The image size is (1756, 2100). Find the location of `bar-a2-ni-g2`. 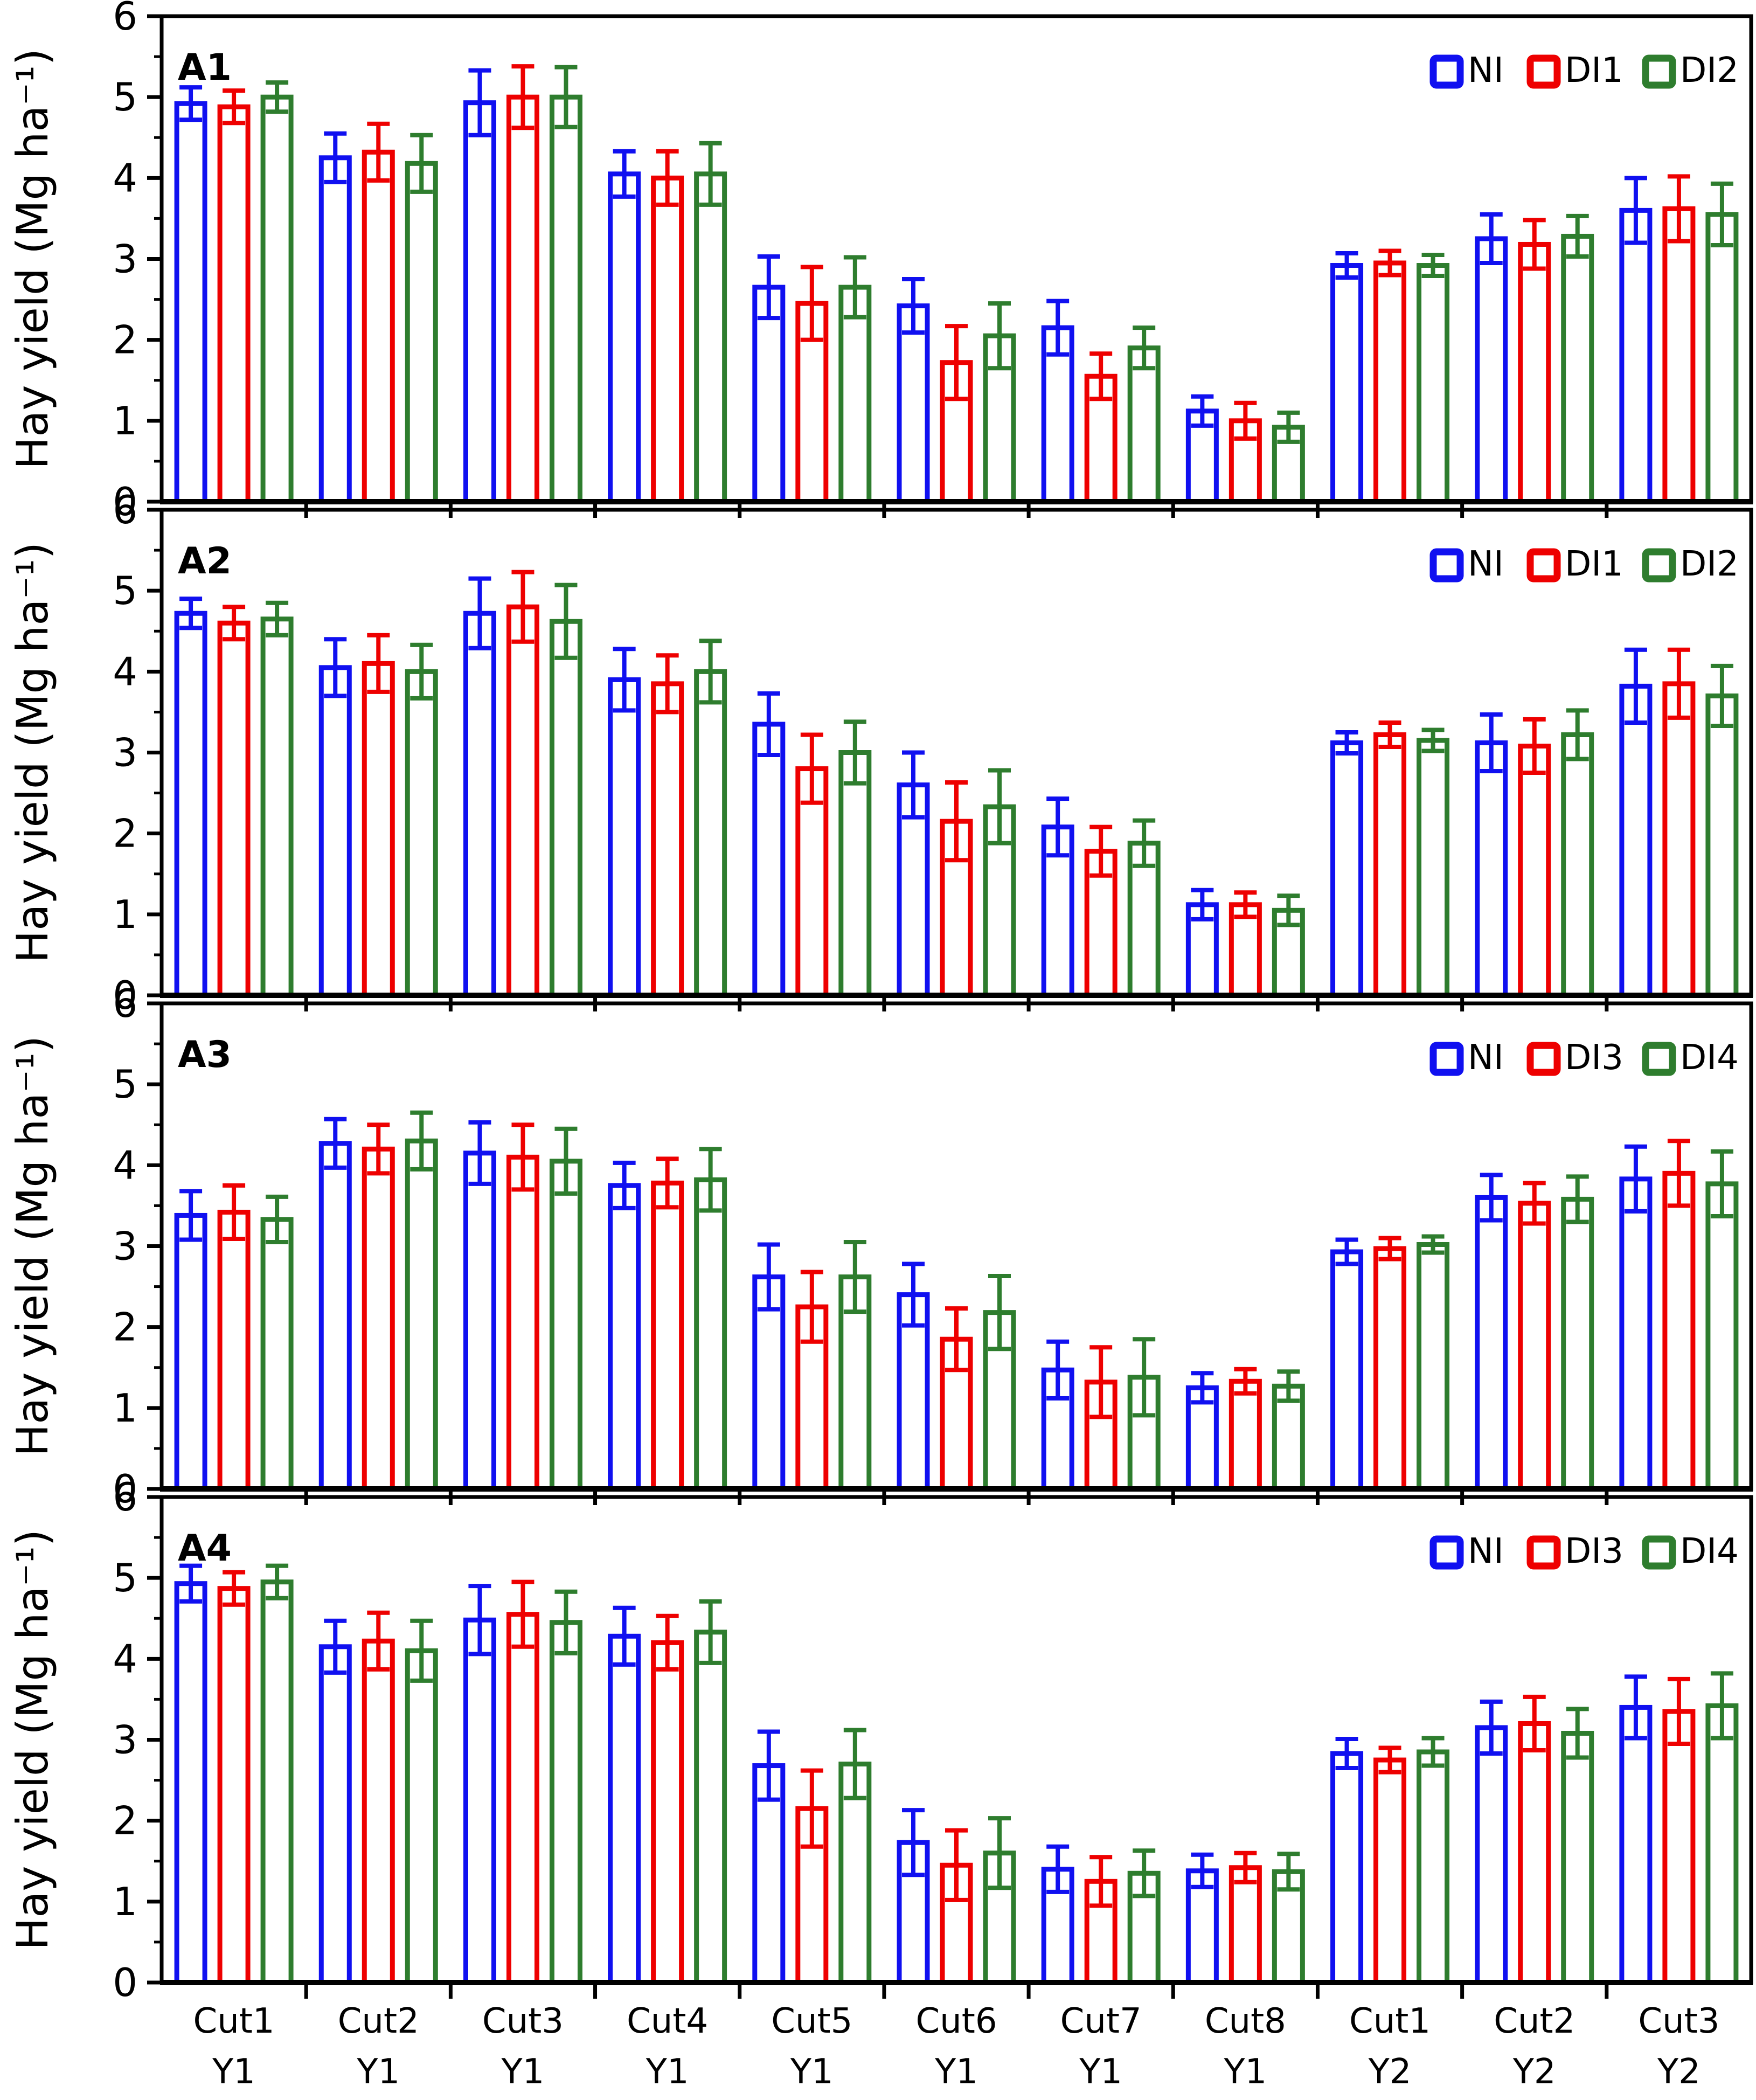

bar-a2-ni-g2 is located at coordinates (335, 831).